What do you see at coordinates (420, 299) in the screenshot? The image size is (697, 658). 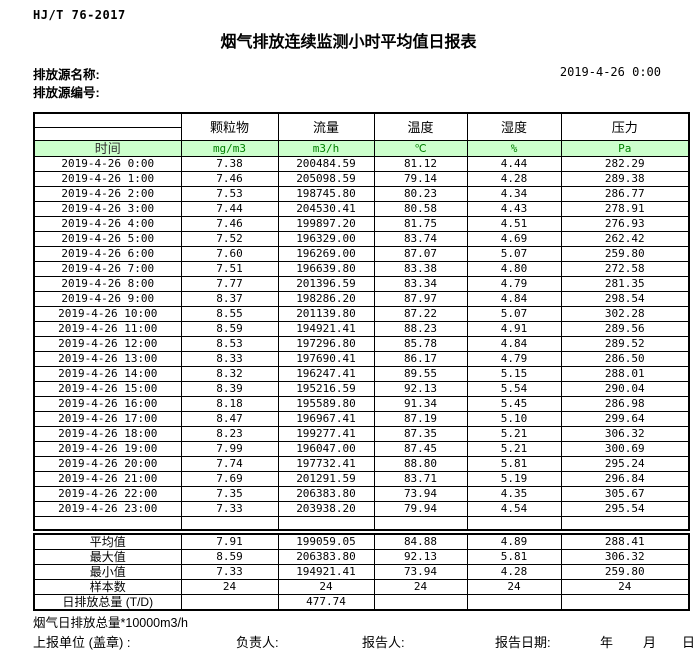 I see `value-cell: 87.97` at bounding box center [420, 299].